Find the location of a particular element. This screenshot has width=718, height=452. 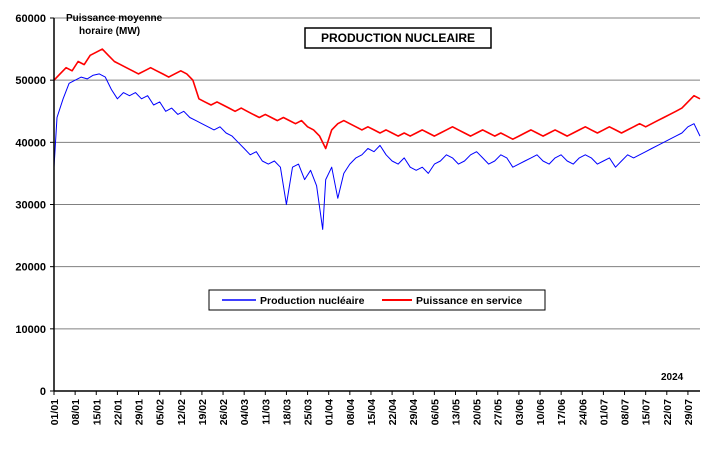

legend-label-production: Production nucléaire is located at coordinates (312, 301).